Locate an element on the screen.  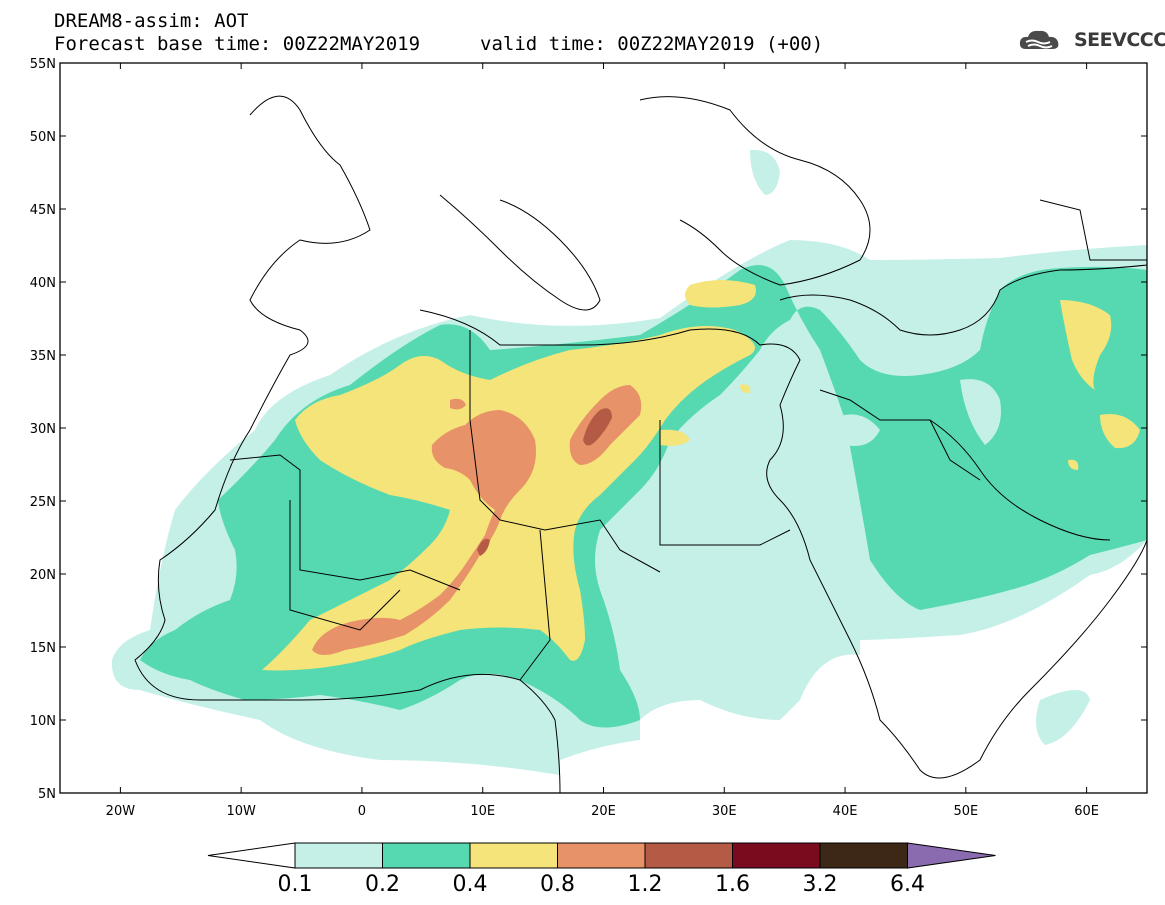
colorbar-label: 1.2 is located at coordinates (645, 884).